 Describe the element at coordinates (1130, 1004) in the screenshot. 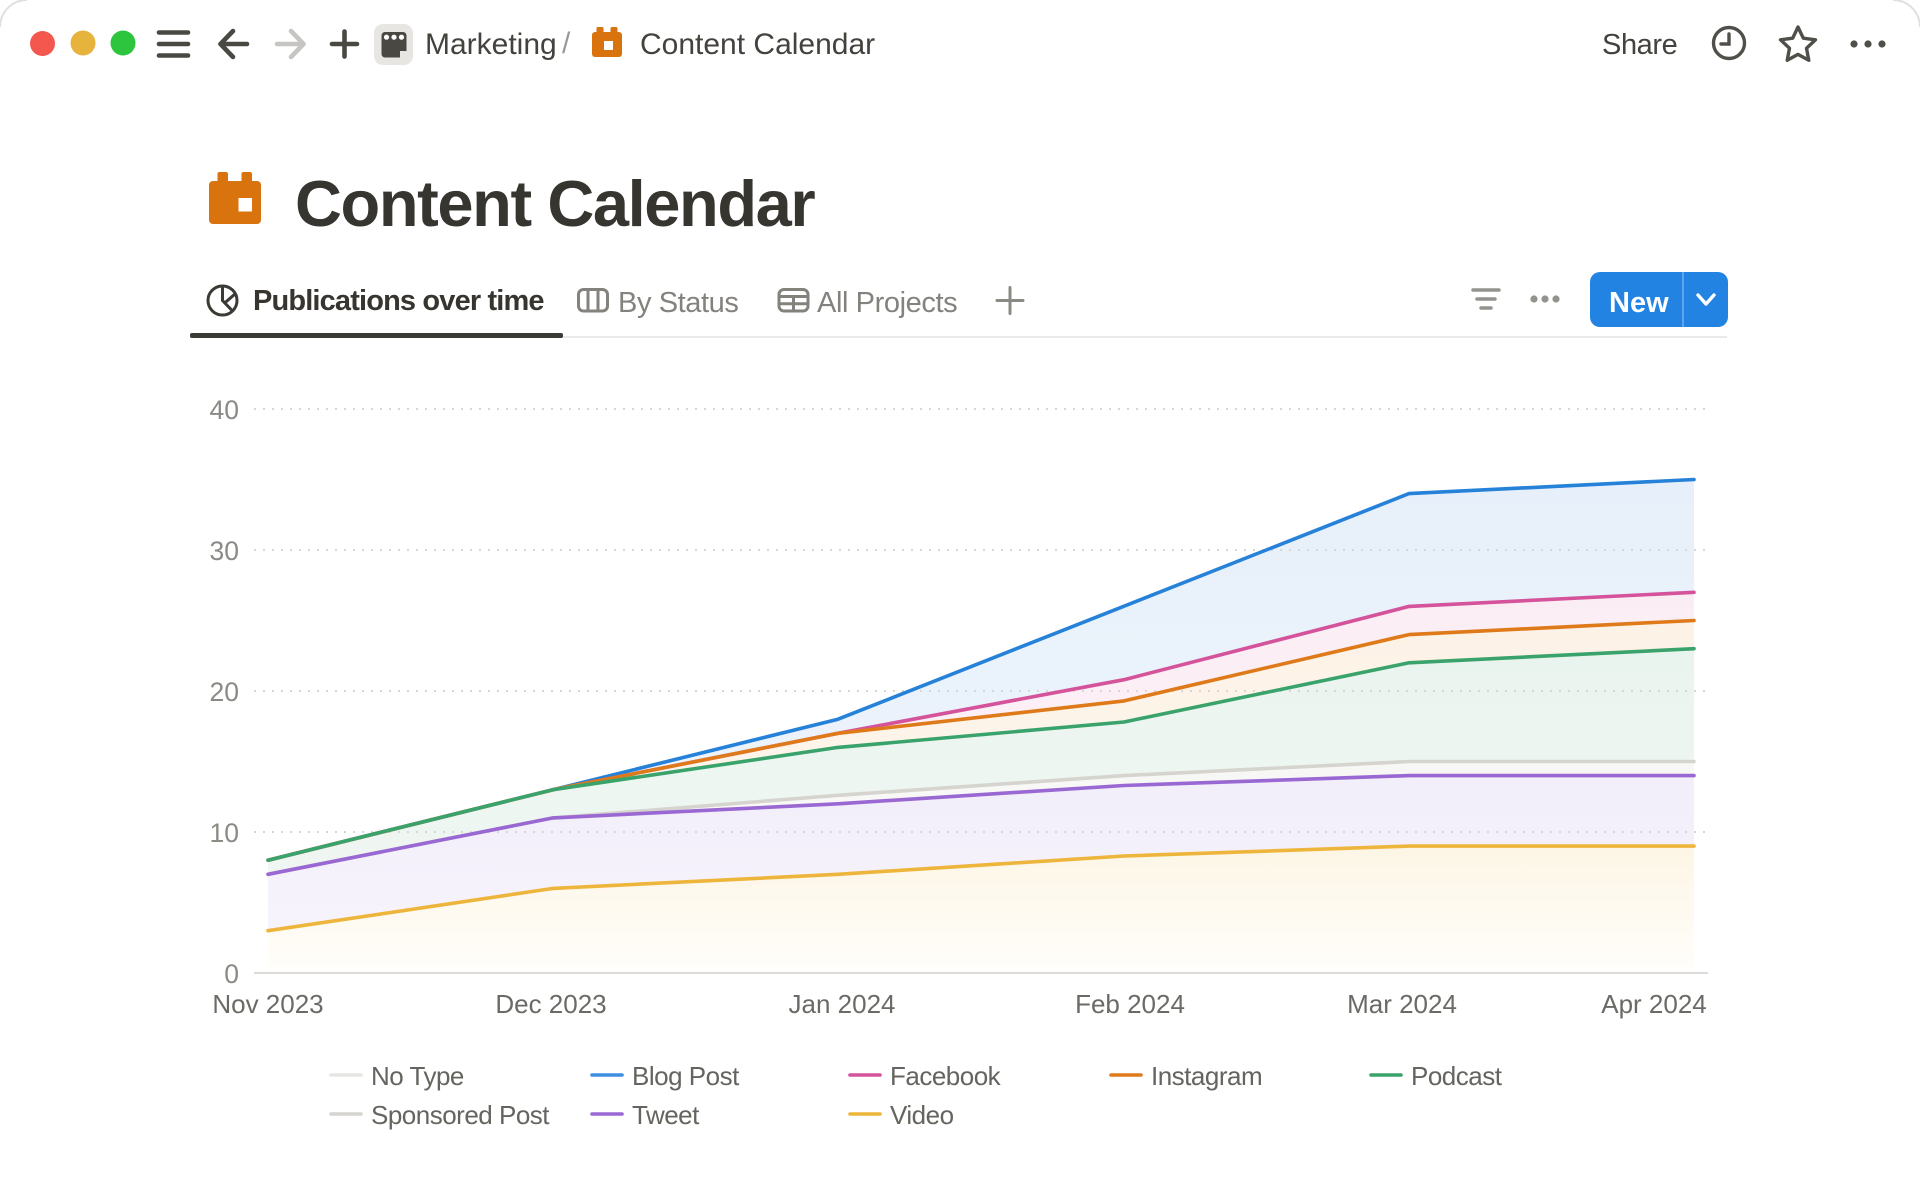

I see `svg-text: Feb 2024` at that location.